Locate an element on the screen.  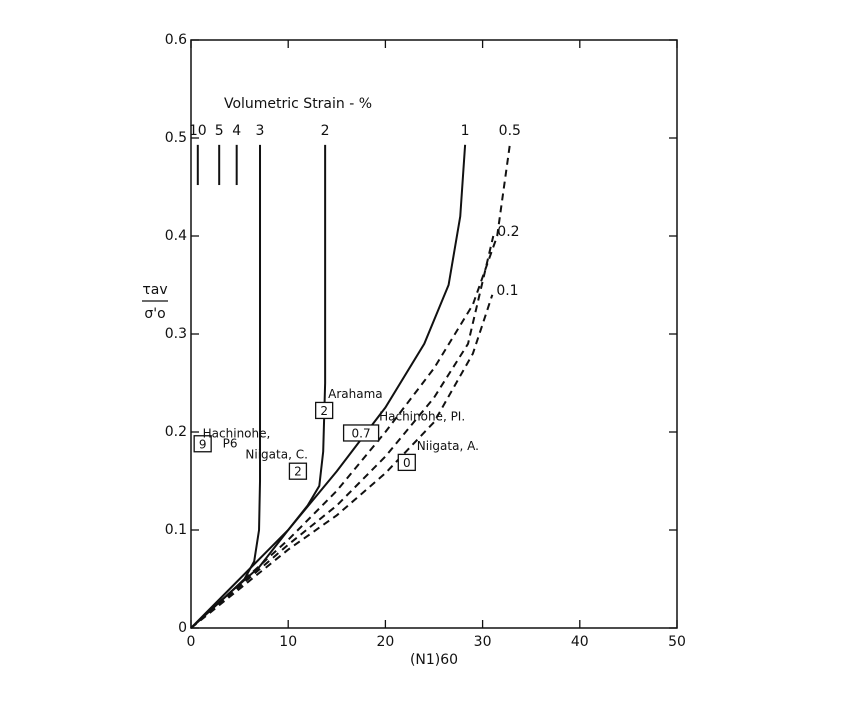
x-tick-label: 20 is located at coordinates (385, 642).